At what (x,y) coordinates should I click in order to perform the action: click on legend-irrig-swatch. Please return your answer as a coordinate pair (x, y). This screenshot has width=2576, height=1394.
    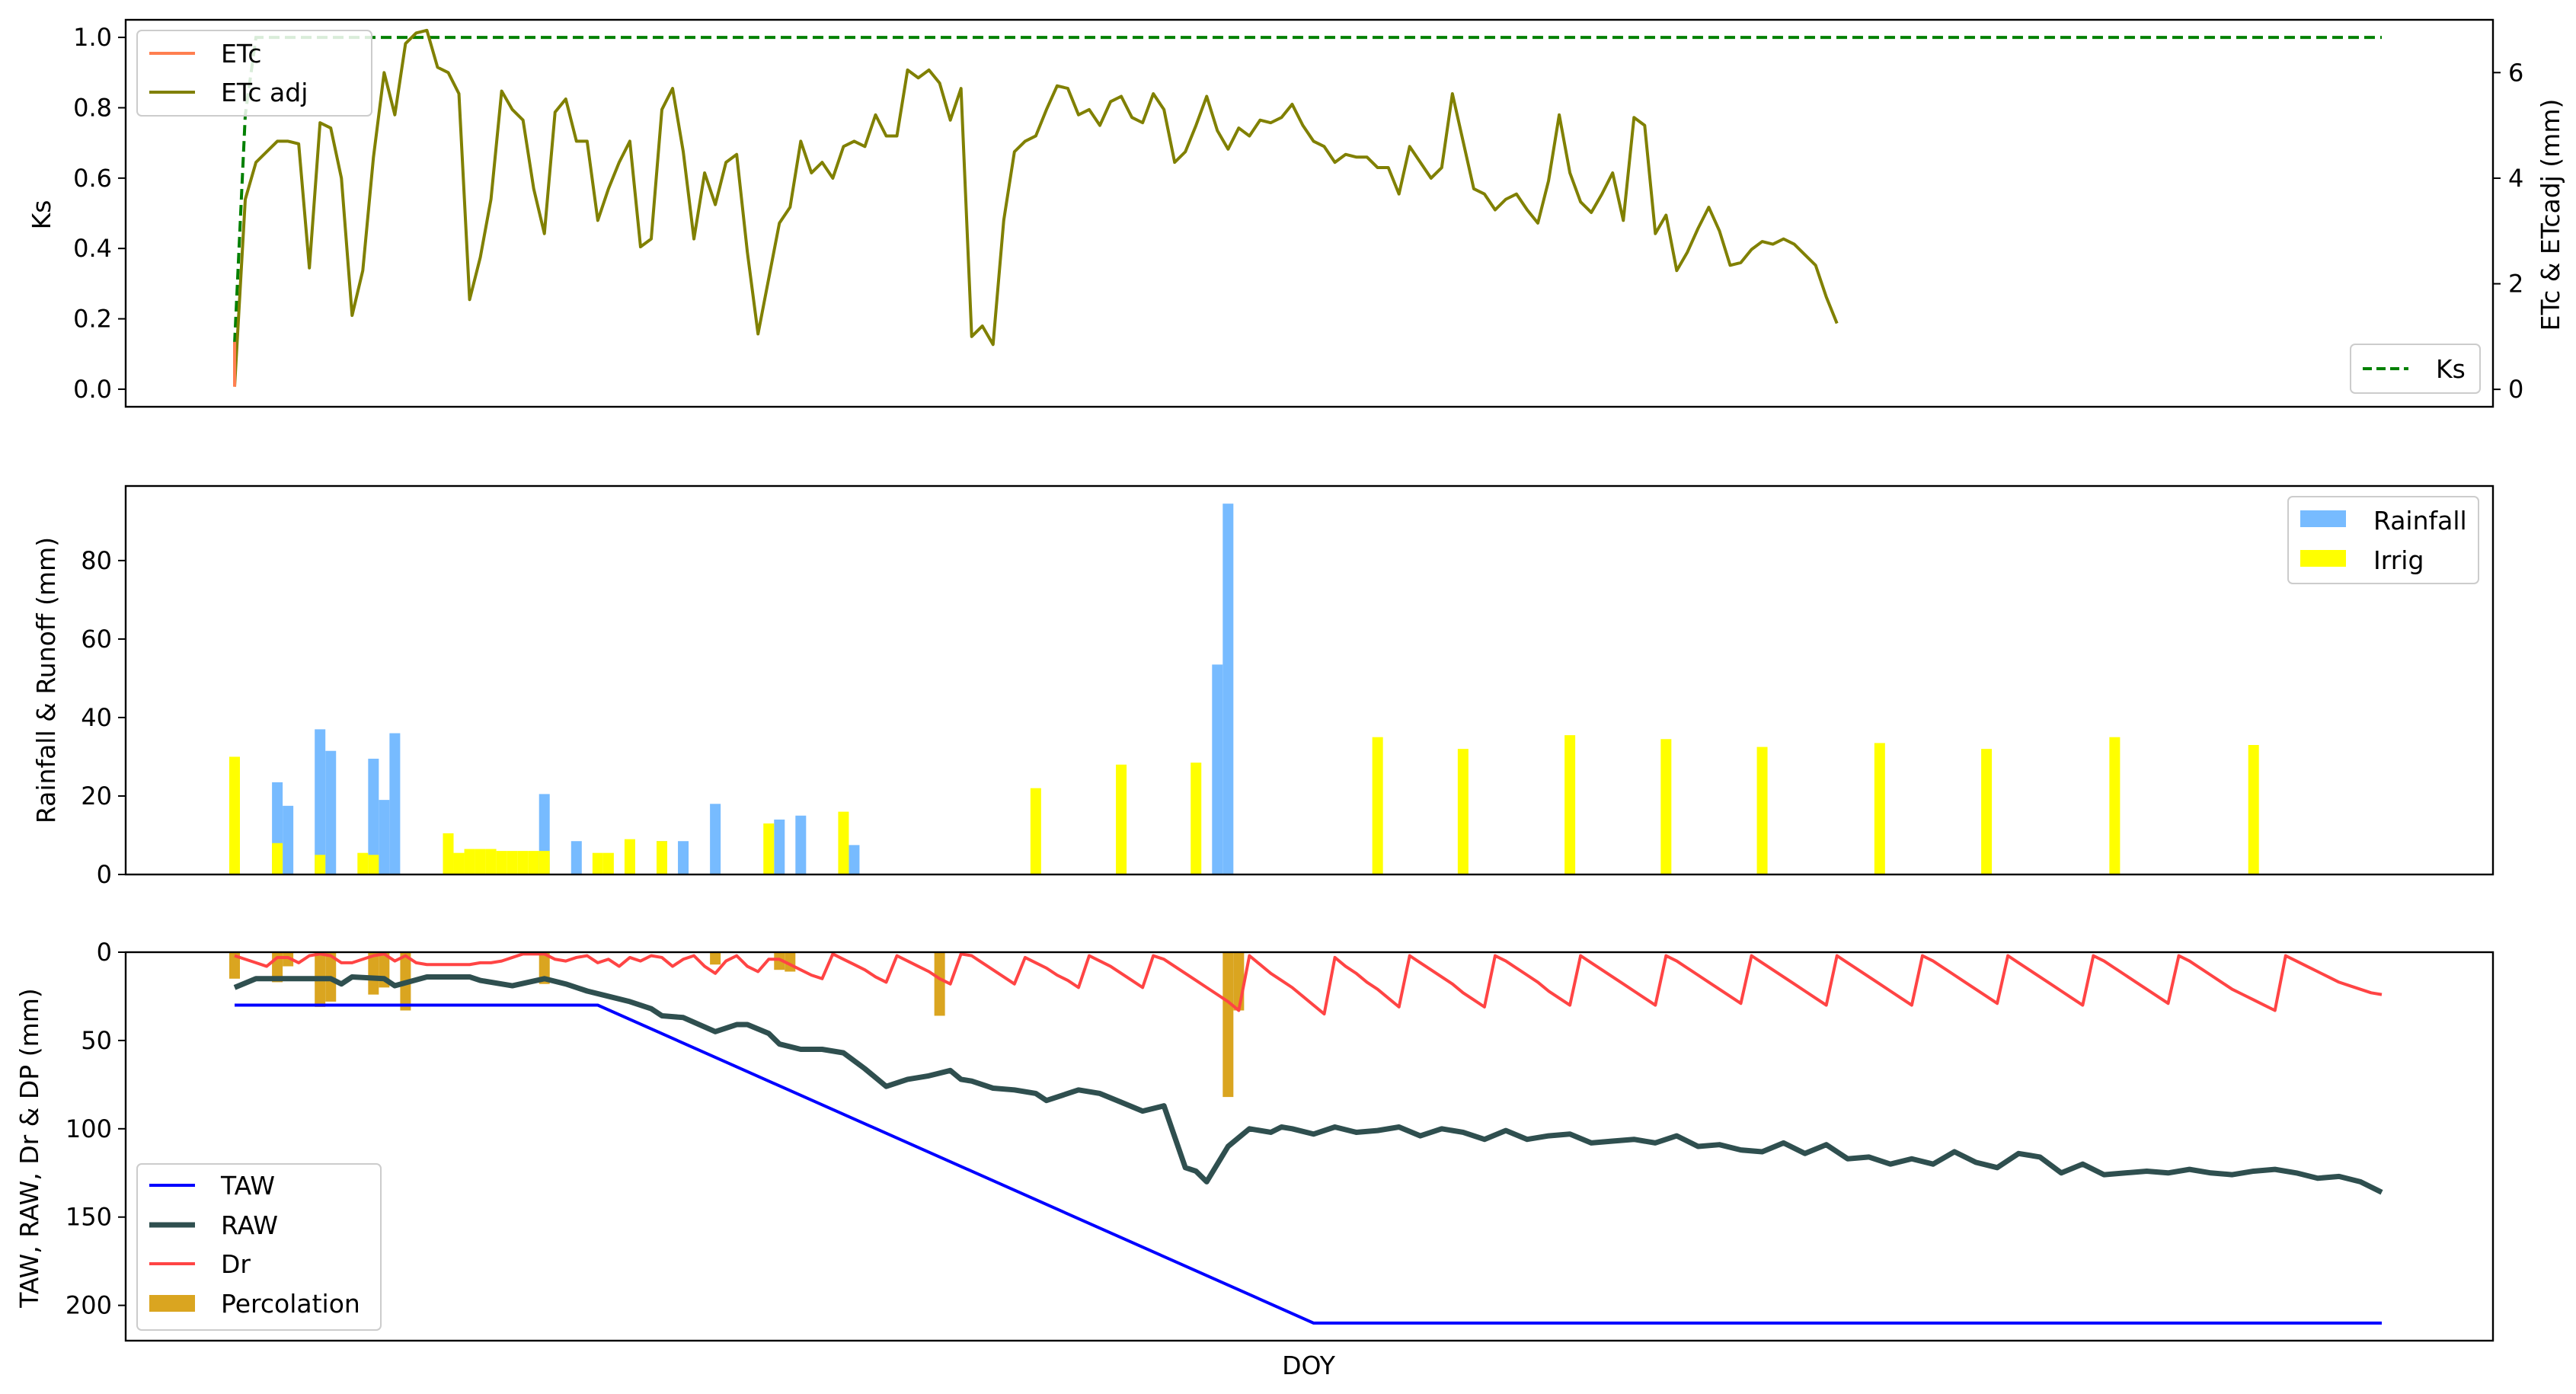
    Looking at the image, I should click on (2323, 558).